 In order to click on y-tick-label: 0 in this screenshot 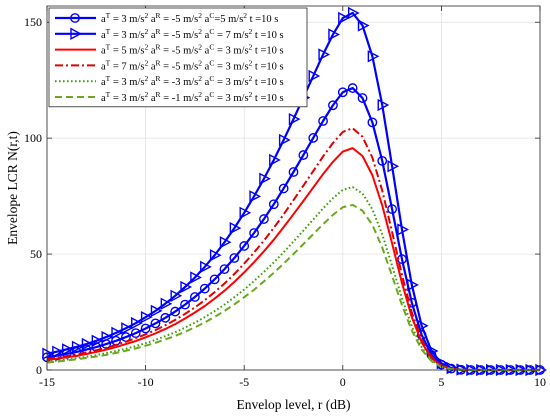, I will do `click(39, 370)`.